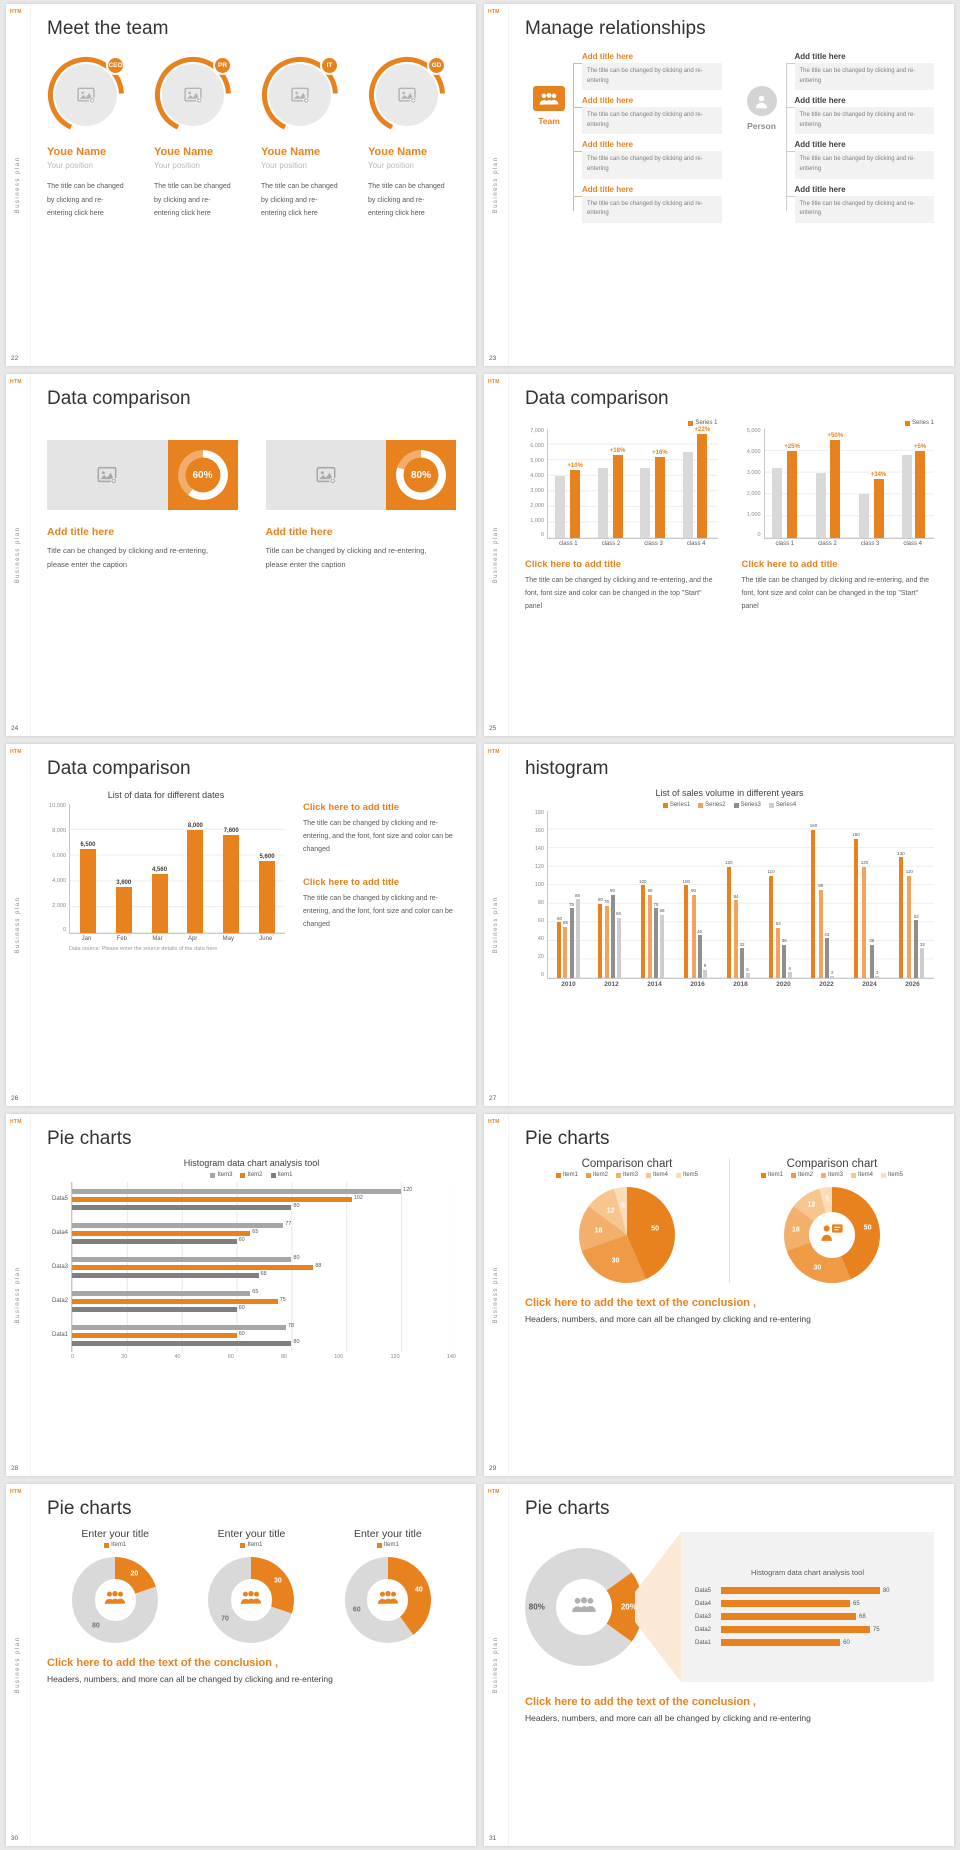 This screenshot has height=1850, width=960. Describe the element at coordinates (142, 475) in the screenshot. I see `card-media: 60%` at that location.